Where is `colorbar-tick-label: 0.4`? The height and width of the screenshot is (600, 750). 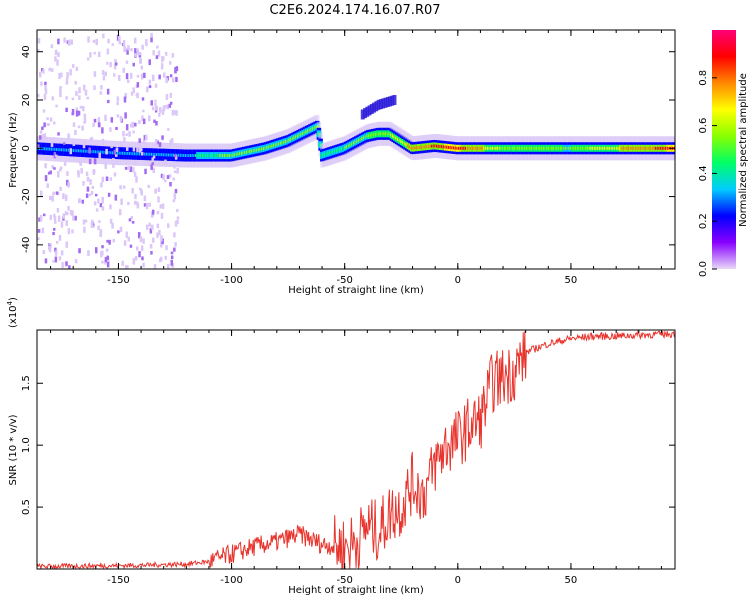
colorbar-tick-label: 0.4 is located at coordinates (703, 173).